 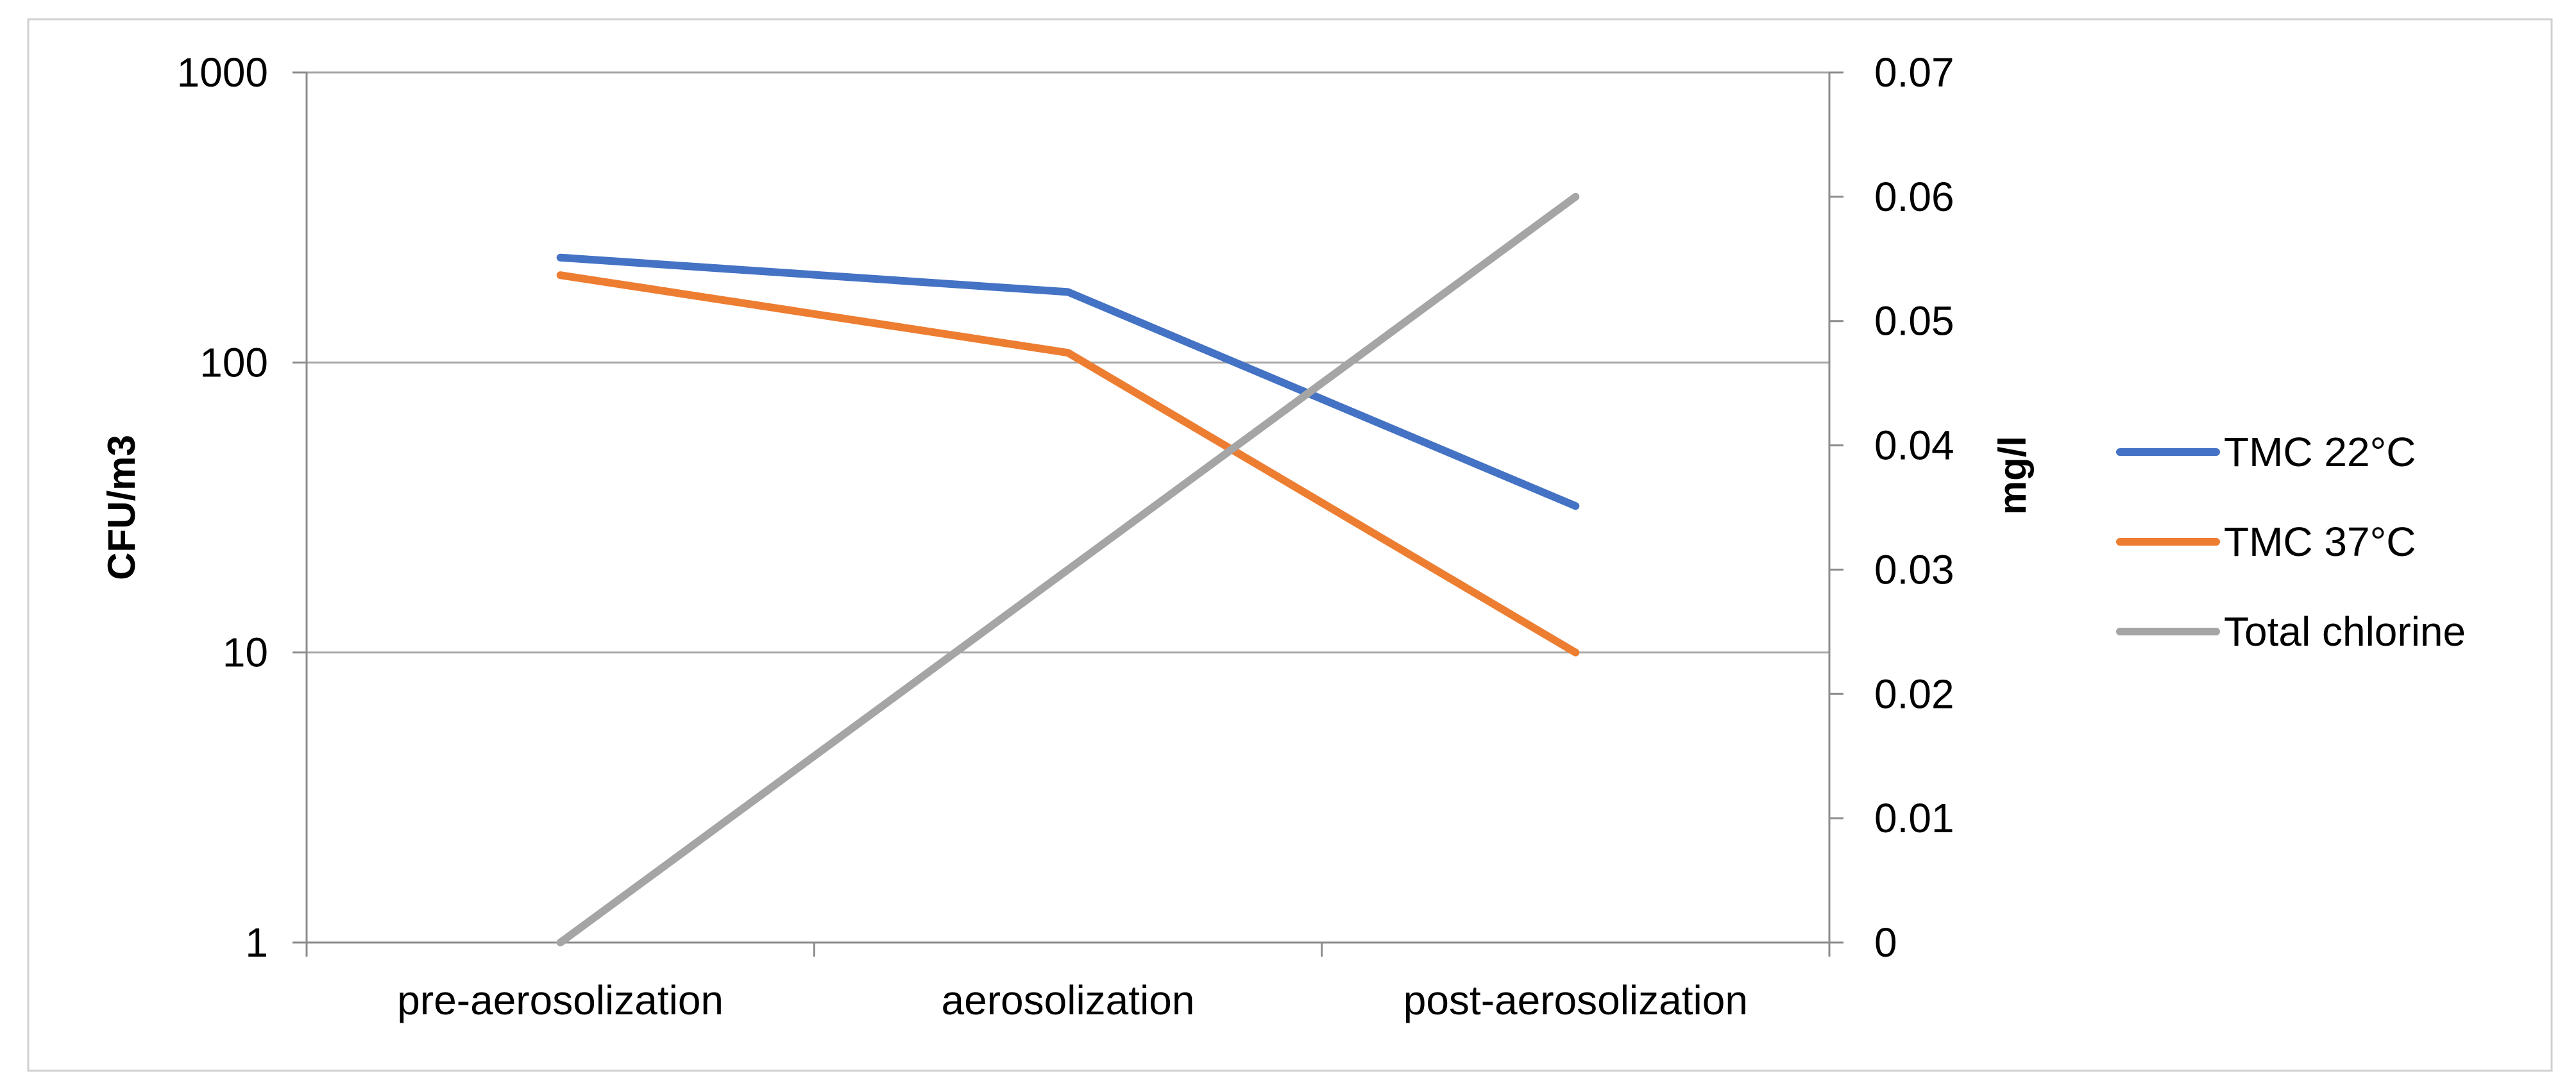 I want to click on x-tick-label: post-aerosolization, so click(x=1575, y=1000).